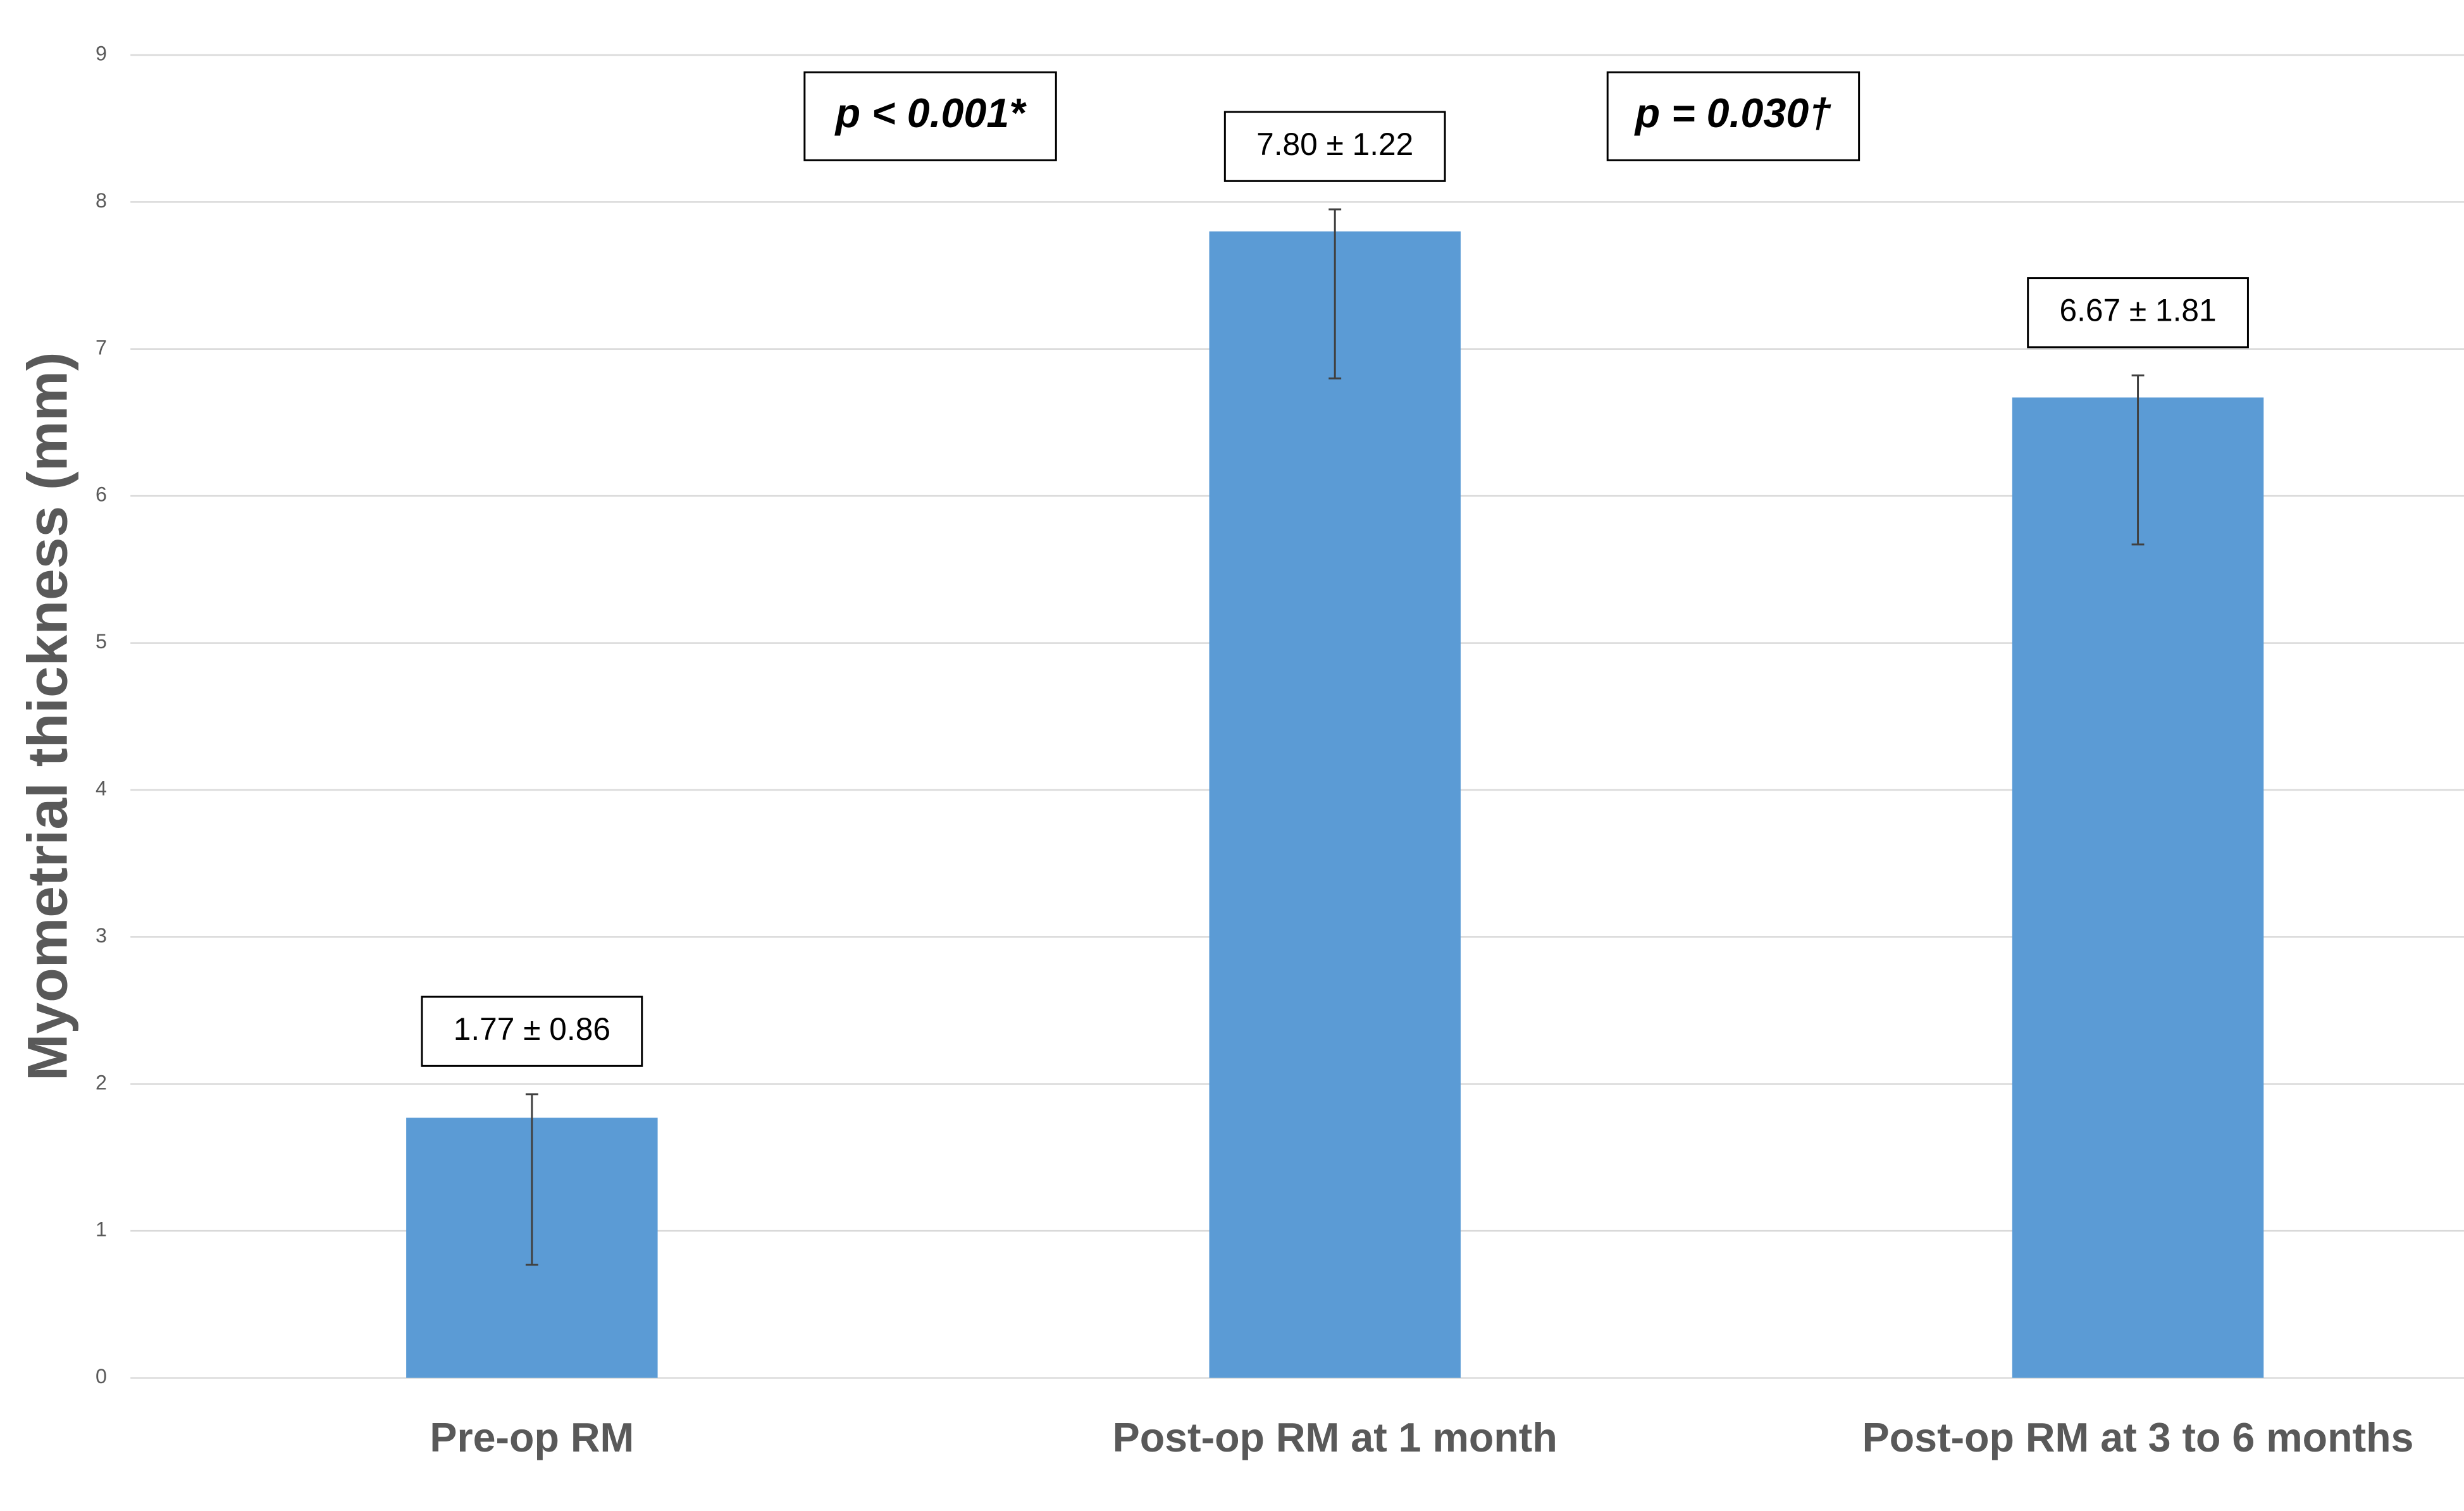 The image size is (2464, 1511). Describe the element at coordinates (47, 716) in the screenshot. I see `y-axis-label: Myometrial thickness (mm)` at that location.